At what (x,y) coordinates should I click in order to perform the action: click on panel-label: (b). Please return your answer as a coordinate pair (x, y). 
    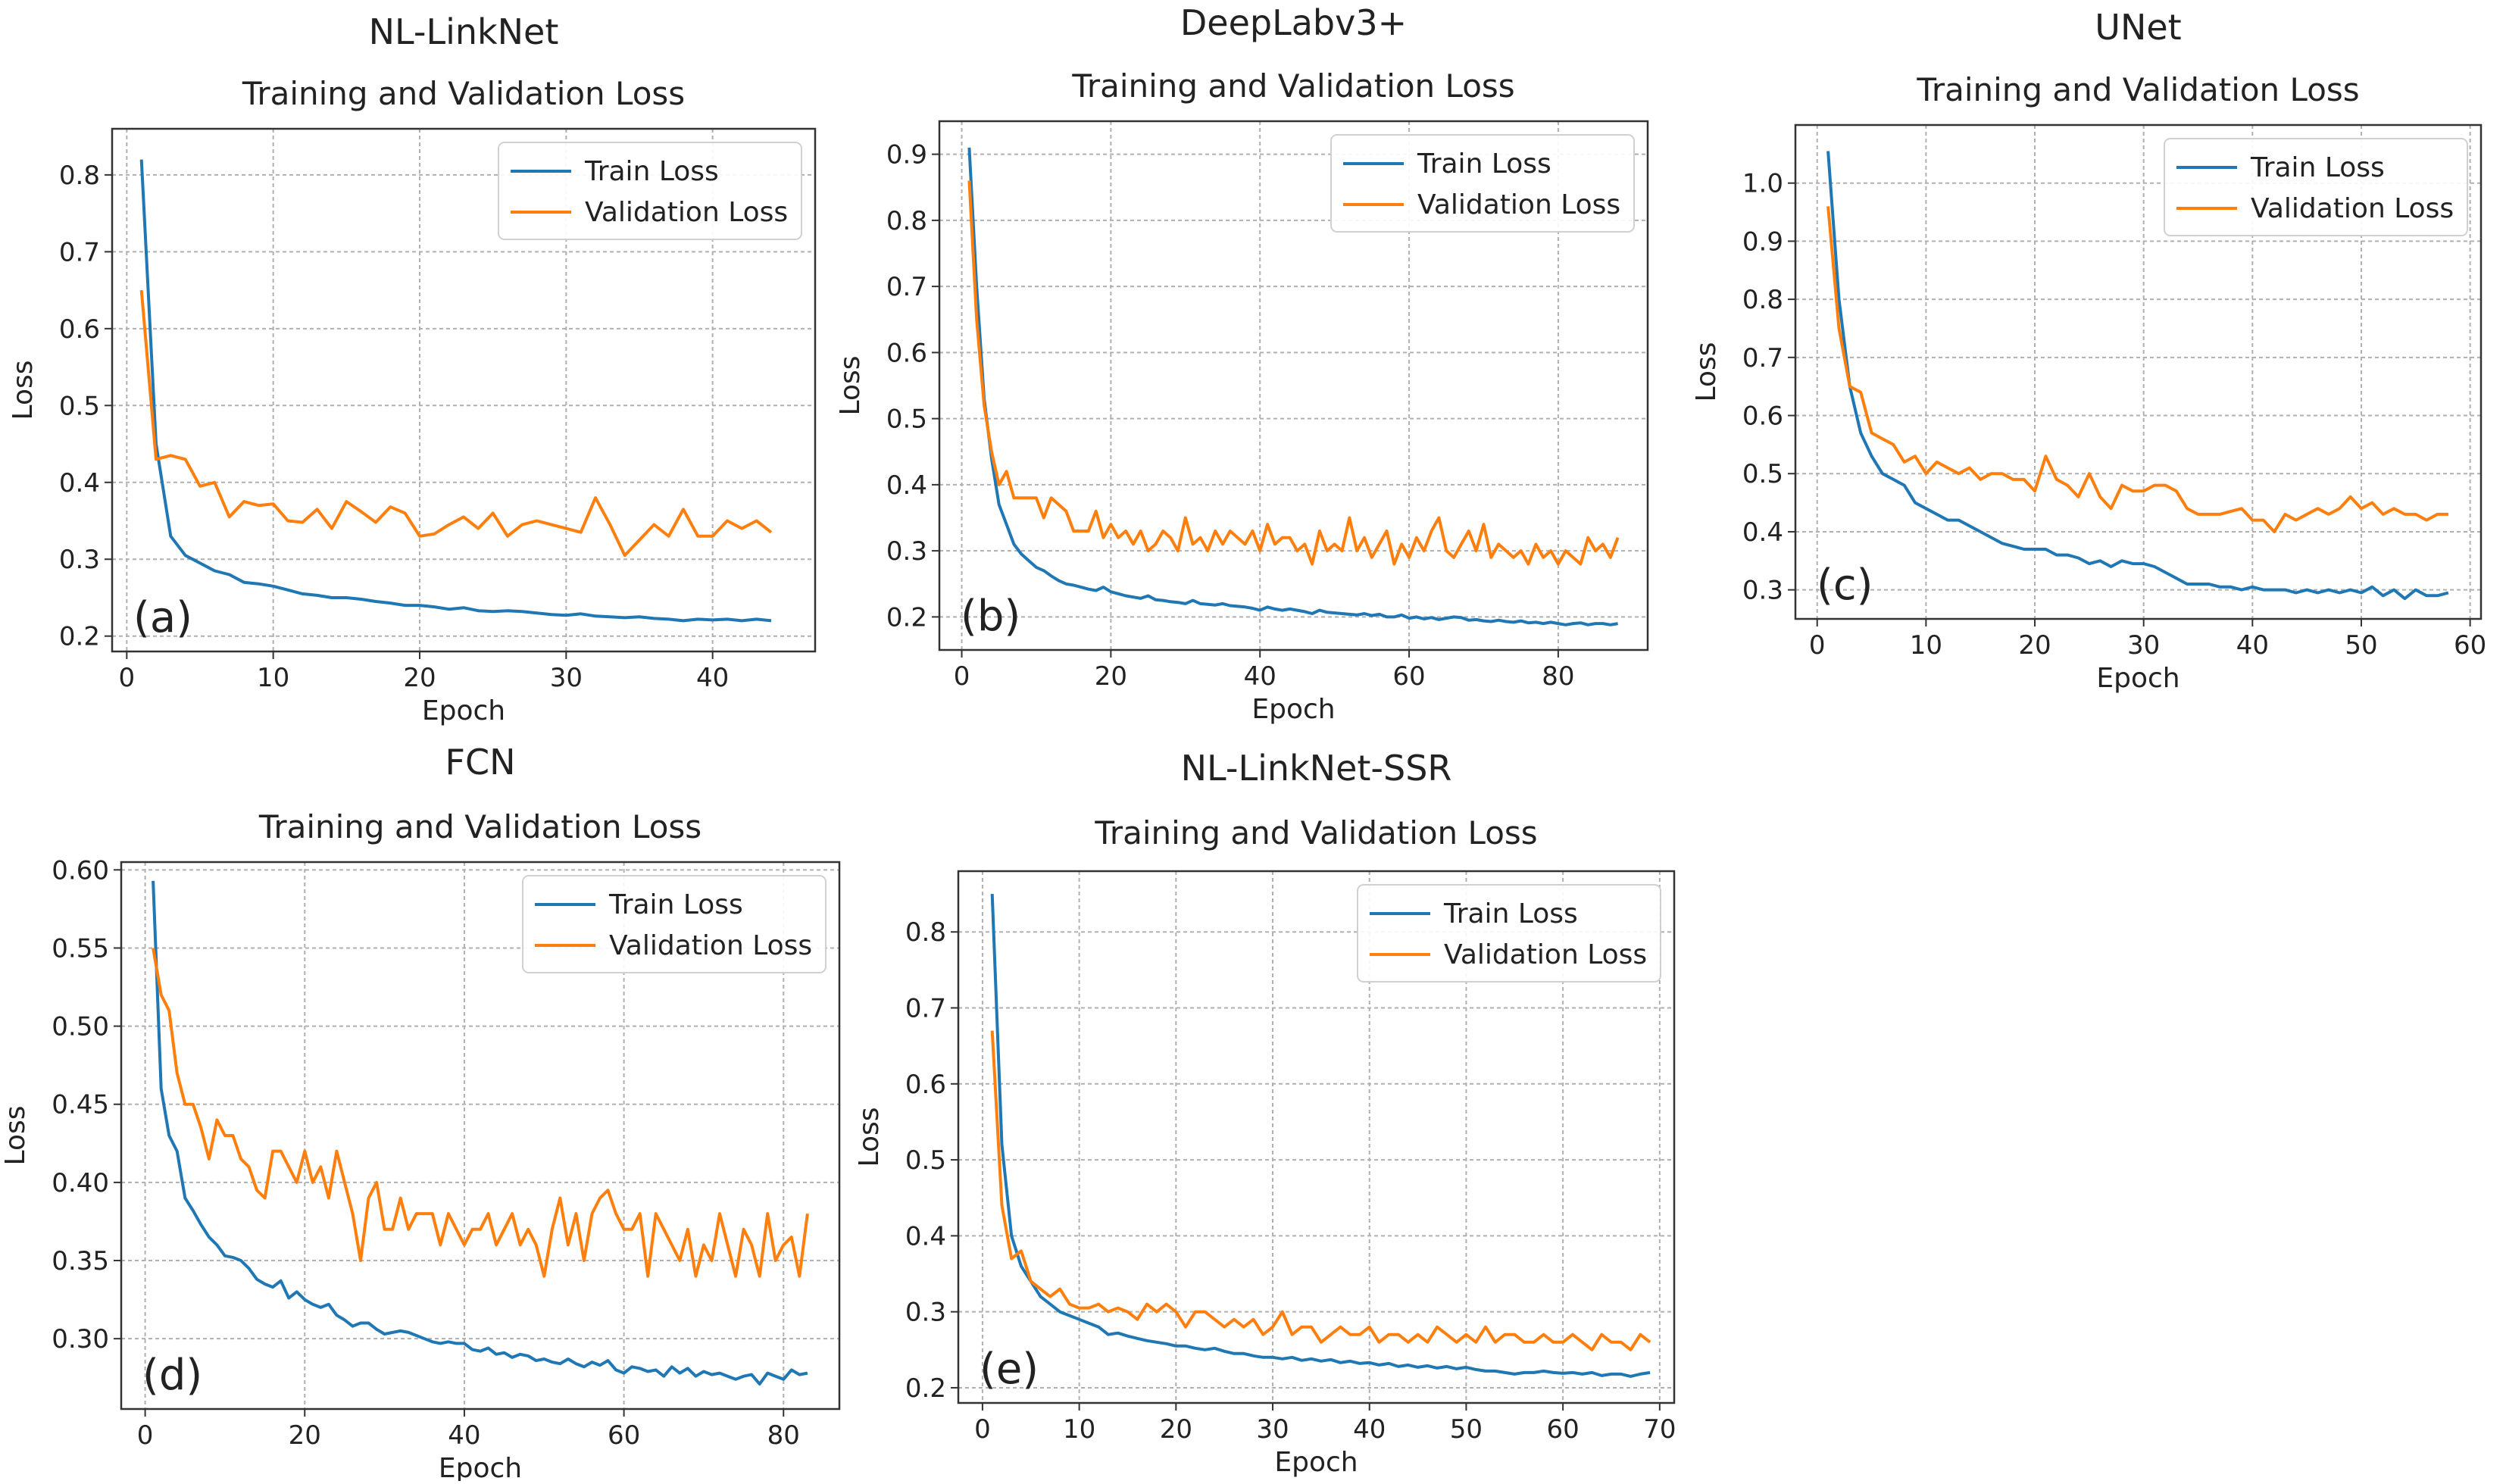
    Looking at the image, I should click on (990, 616).